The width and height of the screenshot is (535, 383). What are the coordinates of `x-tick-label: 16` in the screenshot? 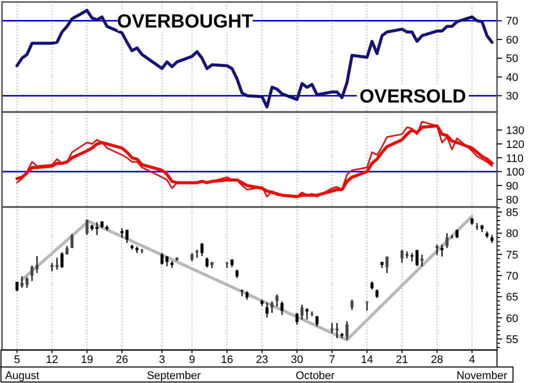 It's located at (227, 360).